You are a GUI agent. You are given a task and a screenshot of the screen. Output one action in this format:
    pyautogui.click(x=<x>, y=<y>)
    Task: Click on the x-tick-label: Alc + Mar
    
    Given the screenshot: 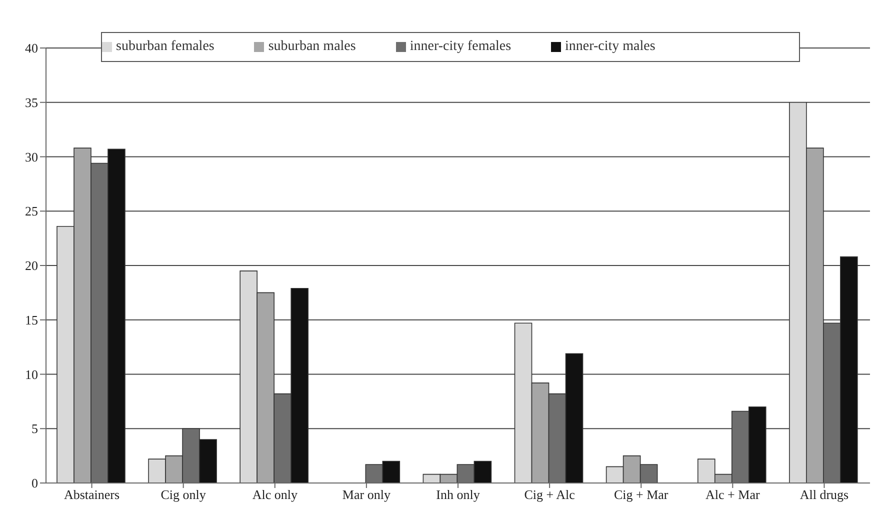 What is the action you would take?
    pyautogui.click(x=733, y=494)
    